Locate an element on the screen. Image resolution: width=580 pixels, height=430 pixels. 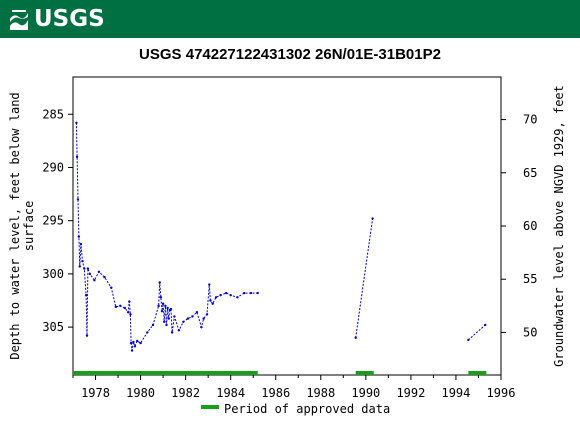
y-axis-right-label: Groundwater level above NGVD 1929, feet is located at coordinates (559, 226).